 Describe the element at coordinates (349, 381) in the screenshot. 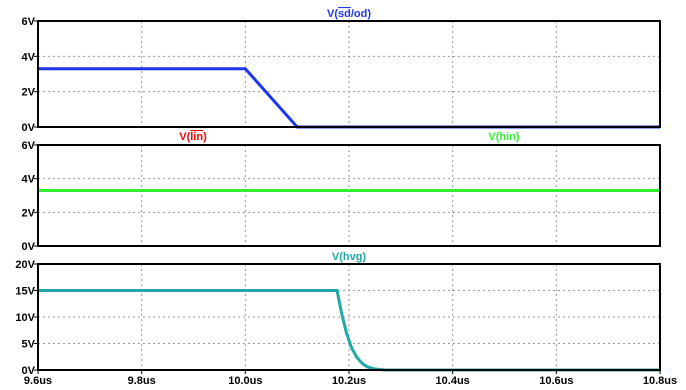

I see `x-tick-label: 10.2us` at that location.